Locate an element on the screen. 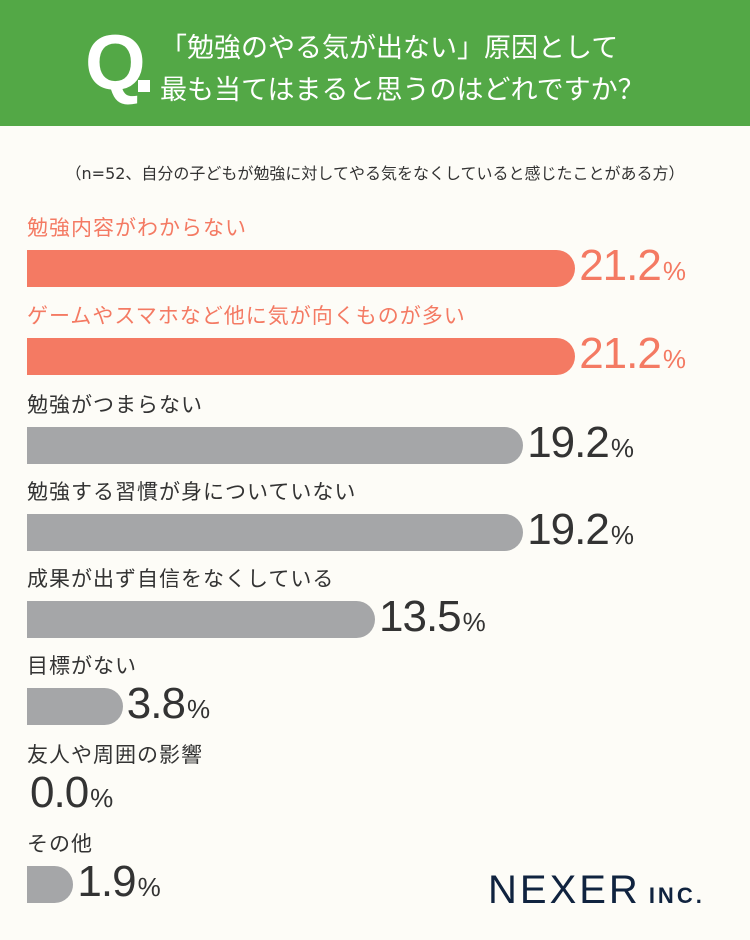  sample-note: （n=52、自分の子どもが勉強に対してやる気をなくしていると感じたことがある方） is located at coordinates (375, 173).